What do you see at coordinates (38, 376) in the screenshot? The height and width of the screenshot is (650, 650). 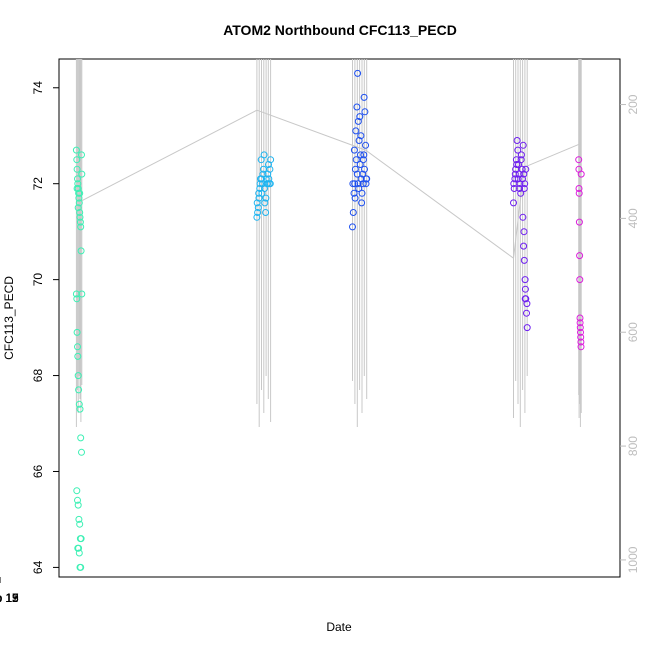 I see `y-tick-label: 68` at bounding box center [38, 376].